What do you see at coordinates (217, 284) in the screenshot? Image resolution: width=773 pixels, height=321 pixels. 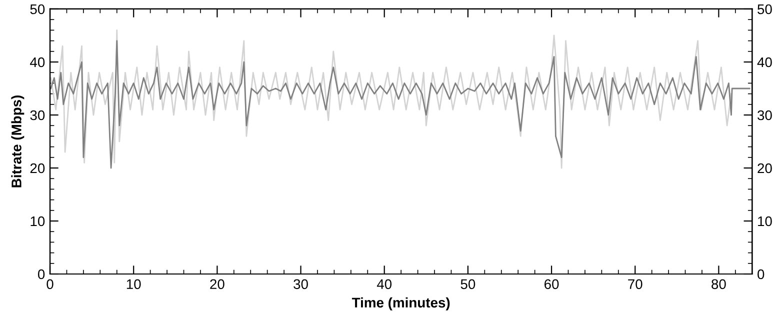 I see `x-tick-label: 20` at bounding box center [217, 284].